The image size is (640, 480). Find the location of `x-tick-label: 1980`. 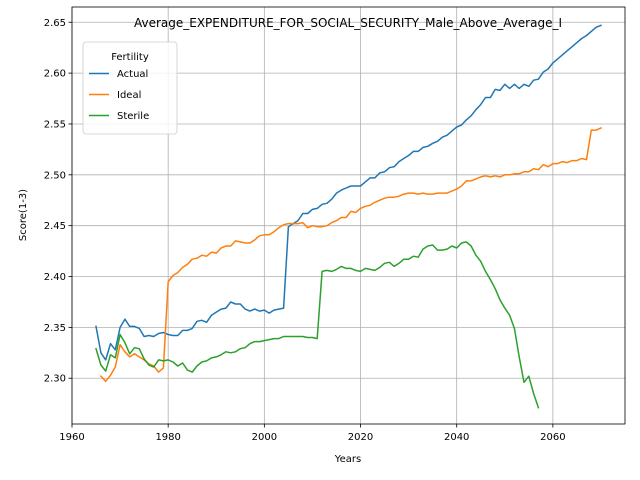

x-tick-label: 1980 is located at coordinates (167, 437).